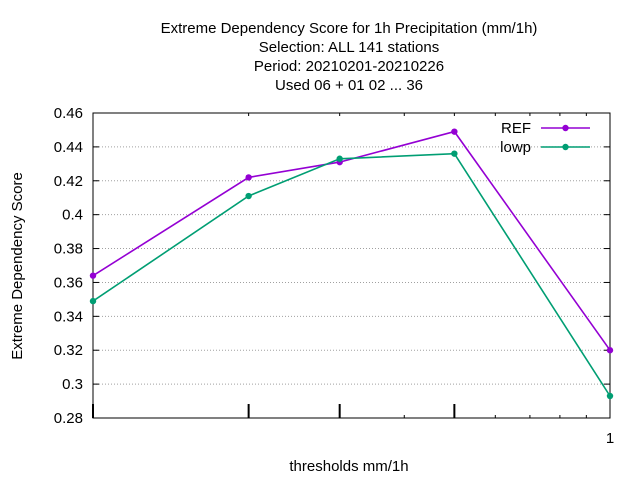 This screenshot has height=480, width=640. What do you see at coordinates (68, 113) in the screenshot?
I see `y-tick-label: 0.46` at bounding box center [68, 113].